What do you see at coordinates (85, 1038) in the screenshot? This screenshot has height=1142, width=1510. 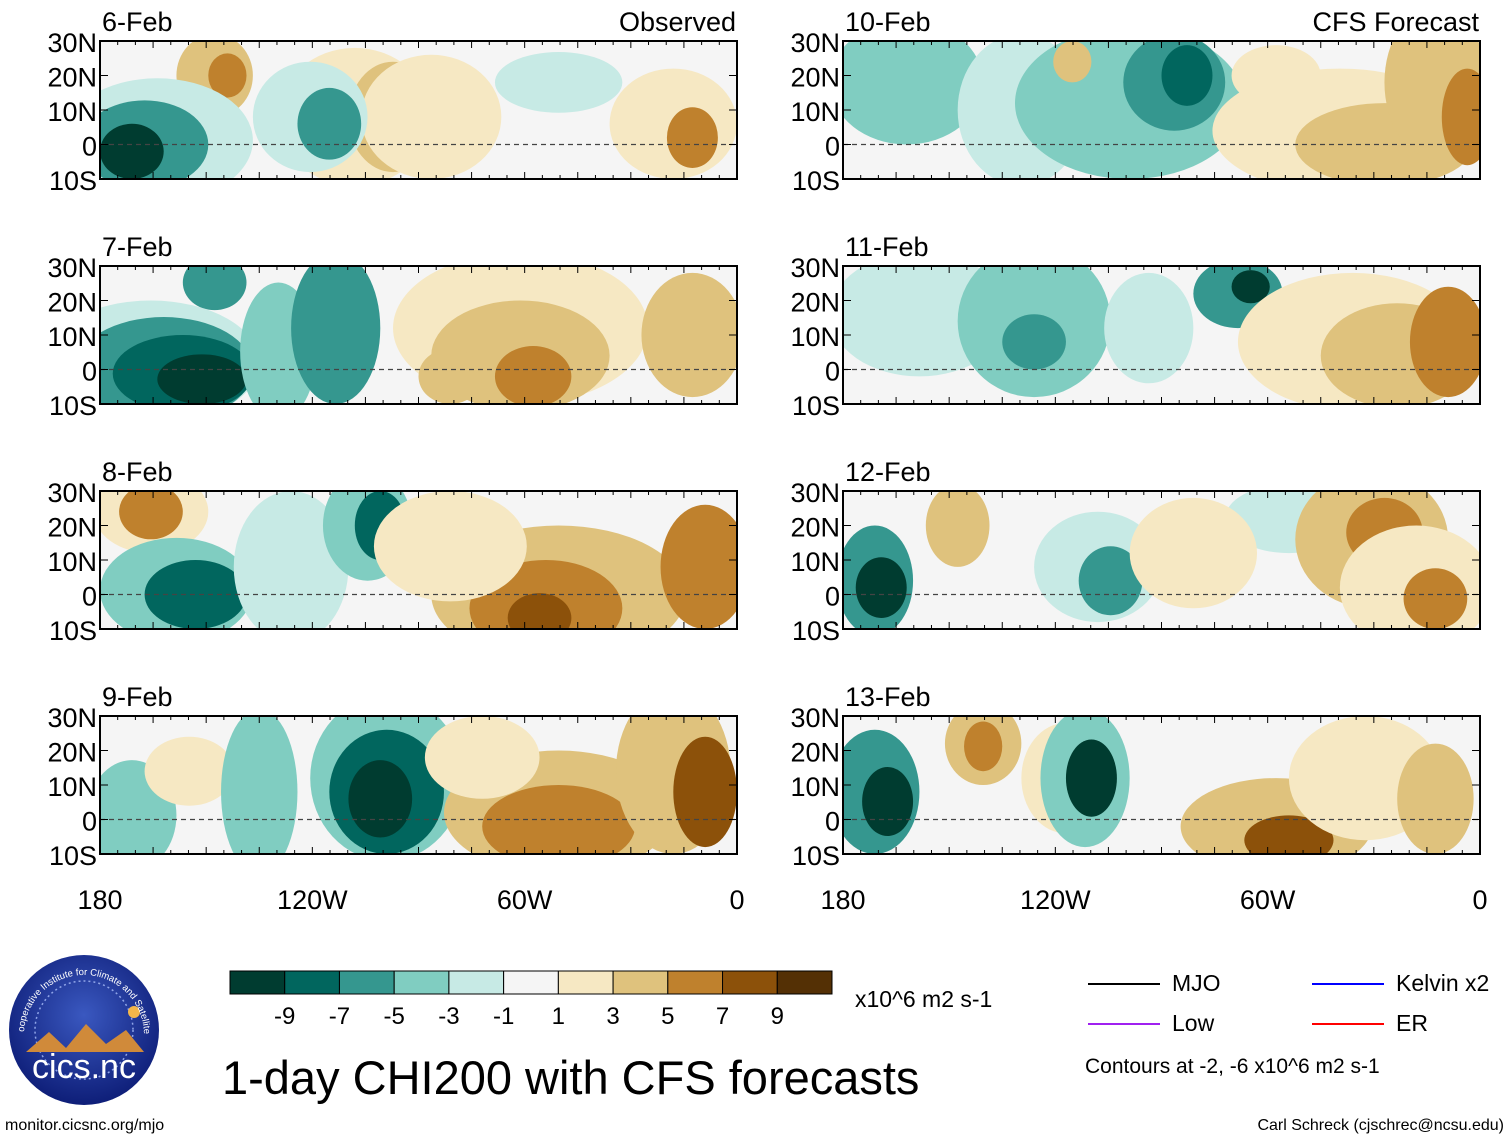 I see `logo-mountains` at bounding box center [85, 1038].